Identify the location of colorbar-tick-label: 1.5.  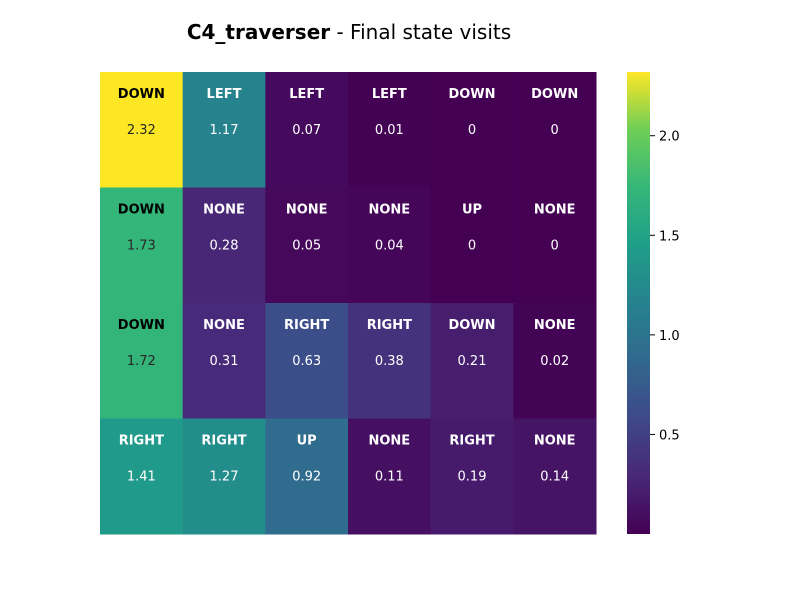
(669, 236).